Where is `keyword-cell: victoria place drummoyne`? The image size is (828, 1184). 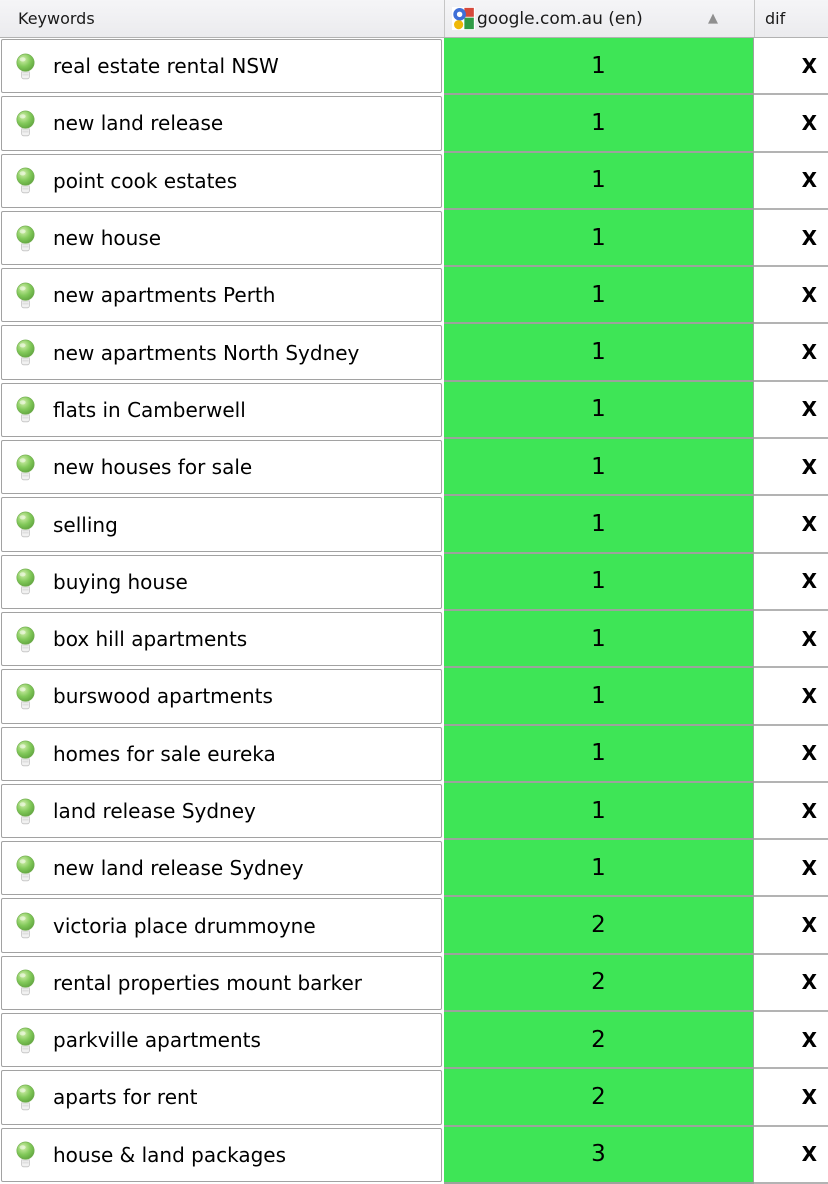 keyword-cell: victoria place drummoyne is located at coordinates (222, 925).